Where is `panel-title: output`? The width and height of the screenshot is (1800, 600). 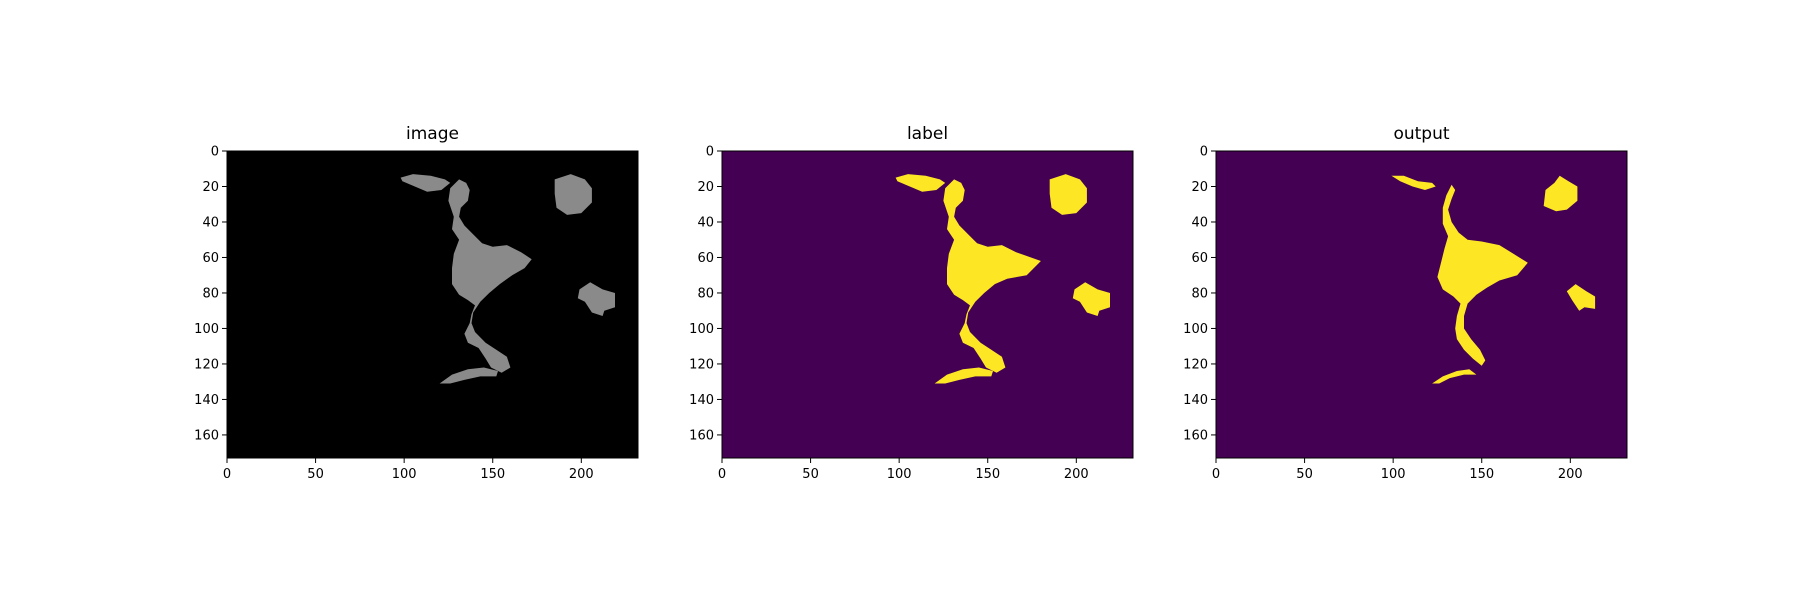 panel-title: output is located at coordinates (1421, 134).